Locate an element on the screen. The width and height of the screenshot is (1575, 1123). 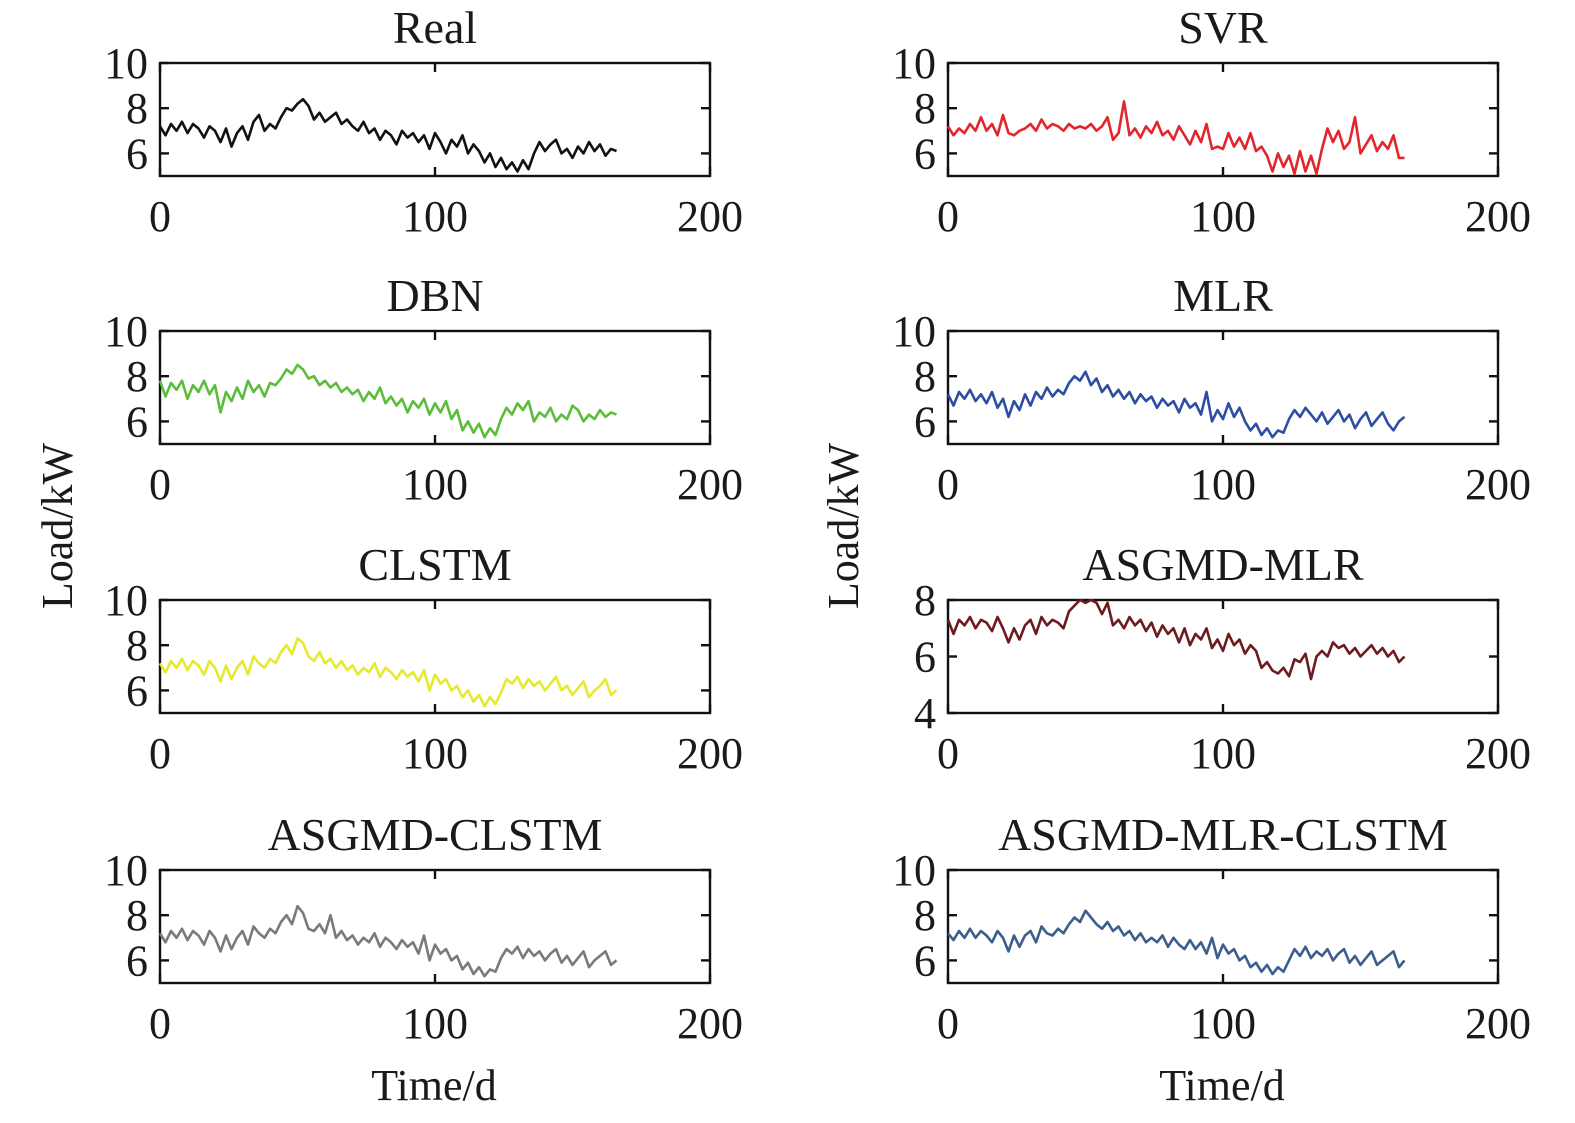
ylabel-right: Load/kW is located at coordinates (843, 525).